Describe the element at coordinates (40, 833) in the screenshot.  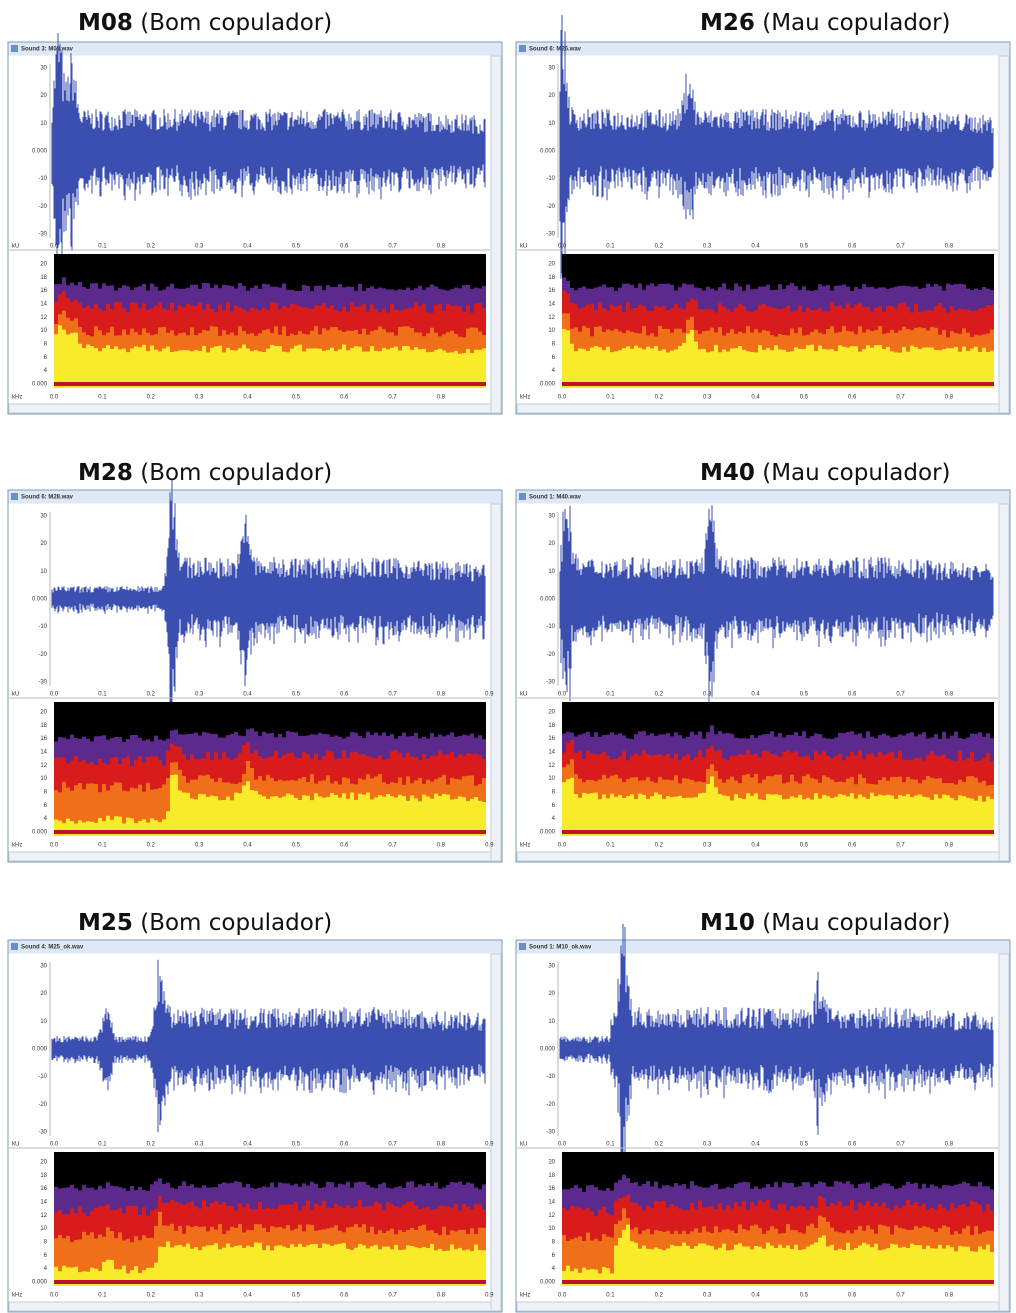
I see `y-tick-label: 0.000` at that location.